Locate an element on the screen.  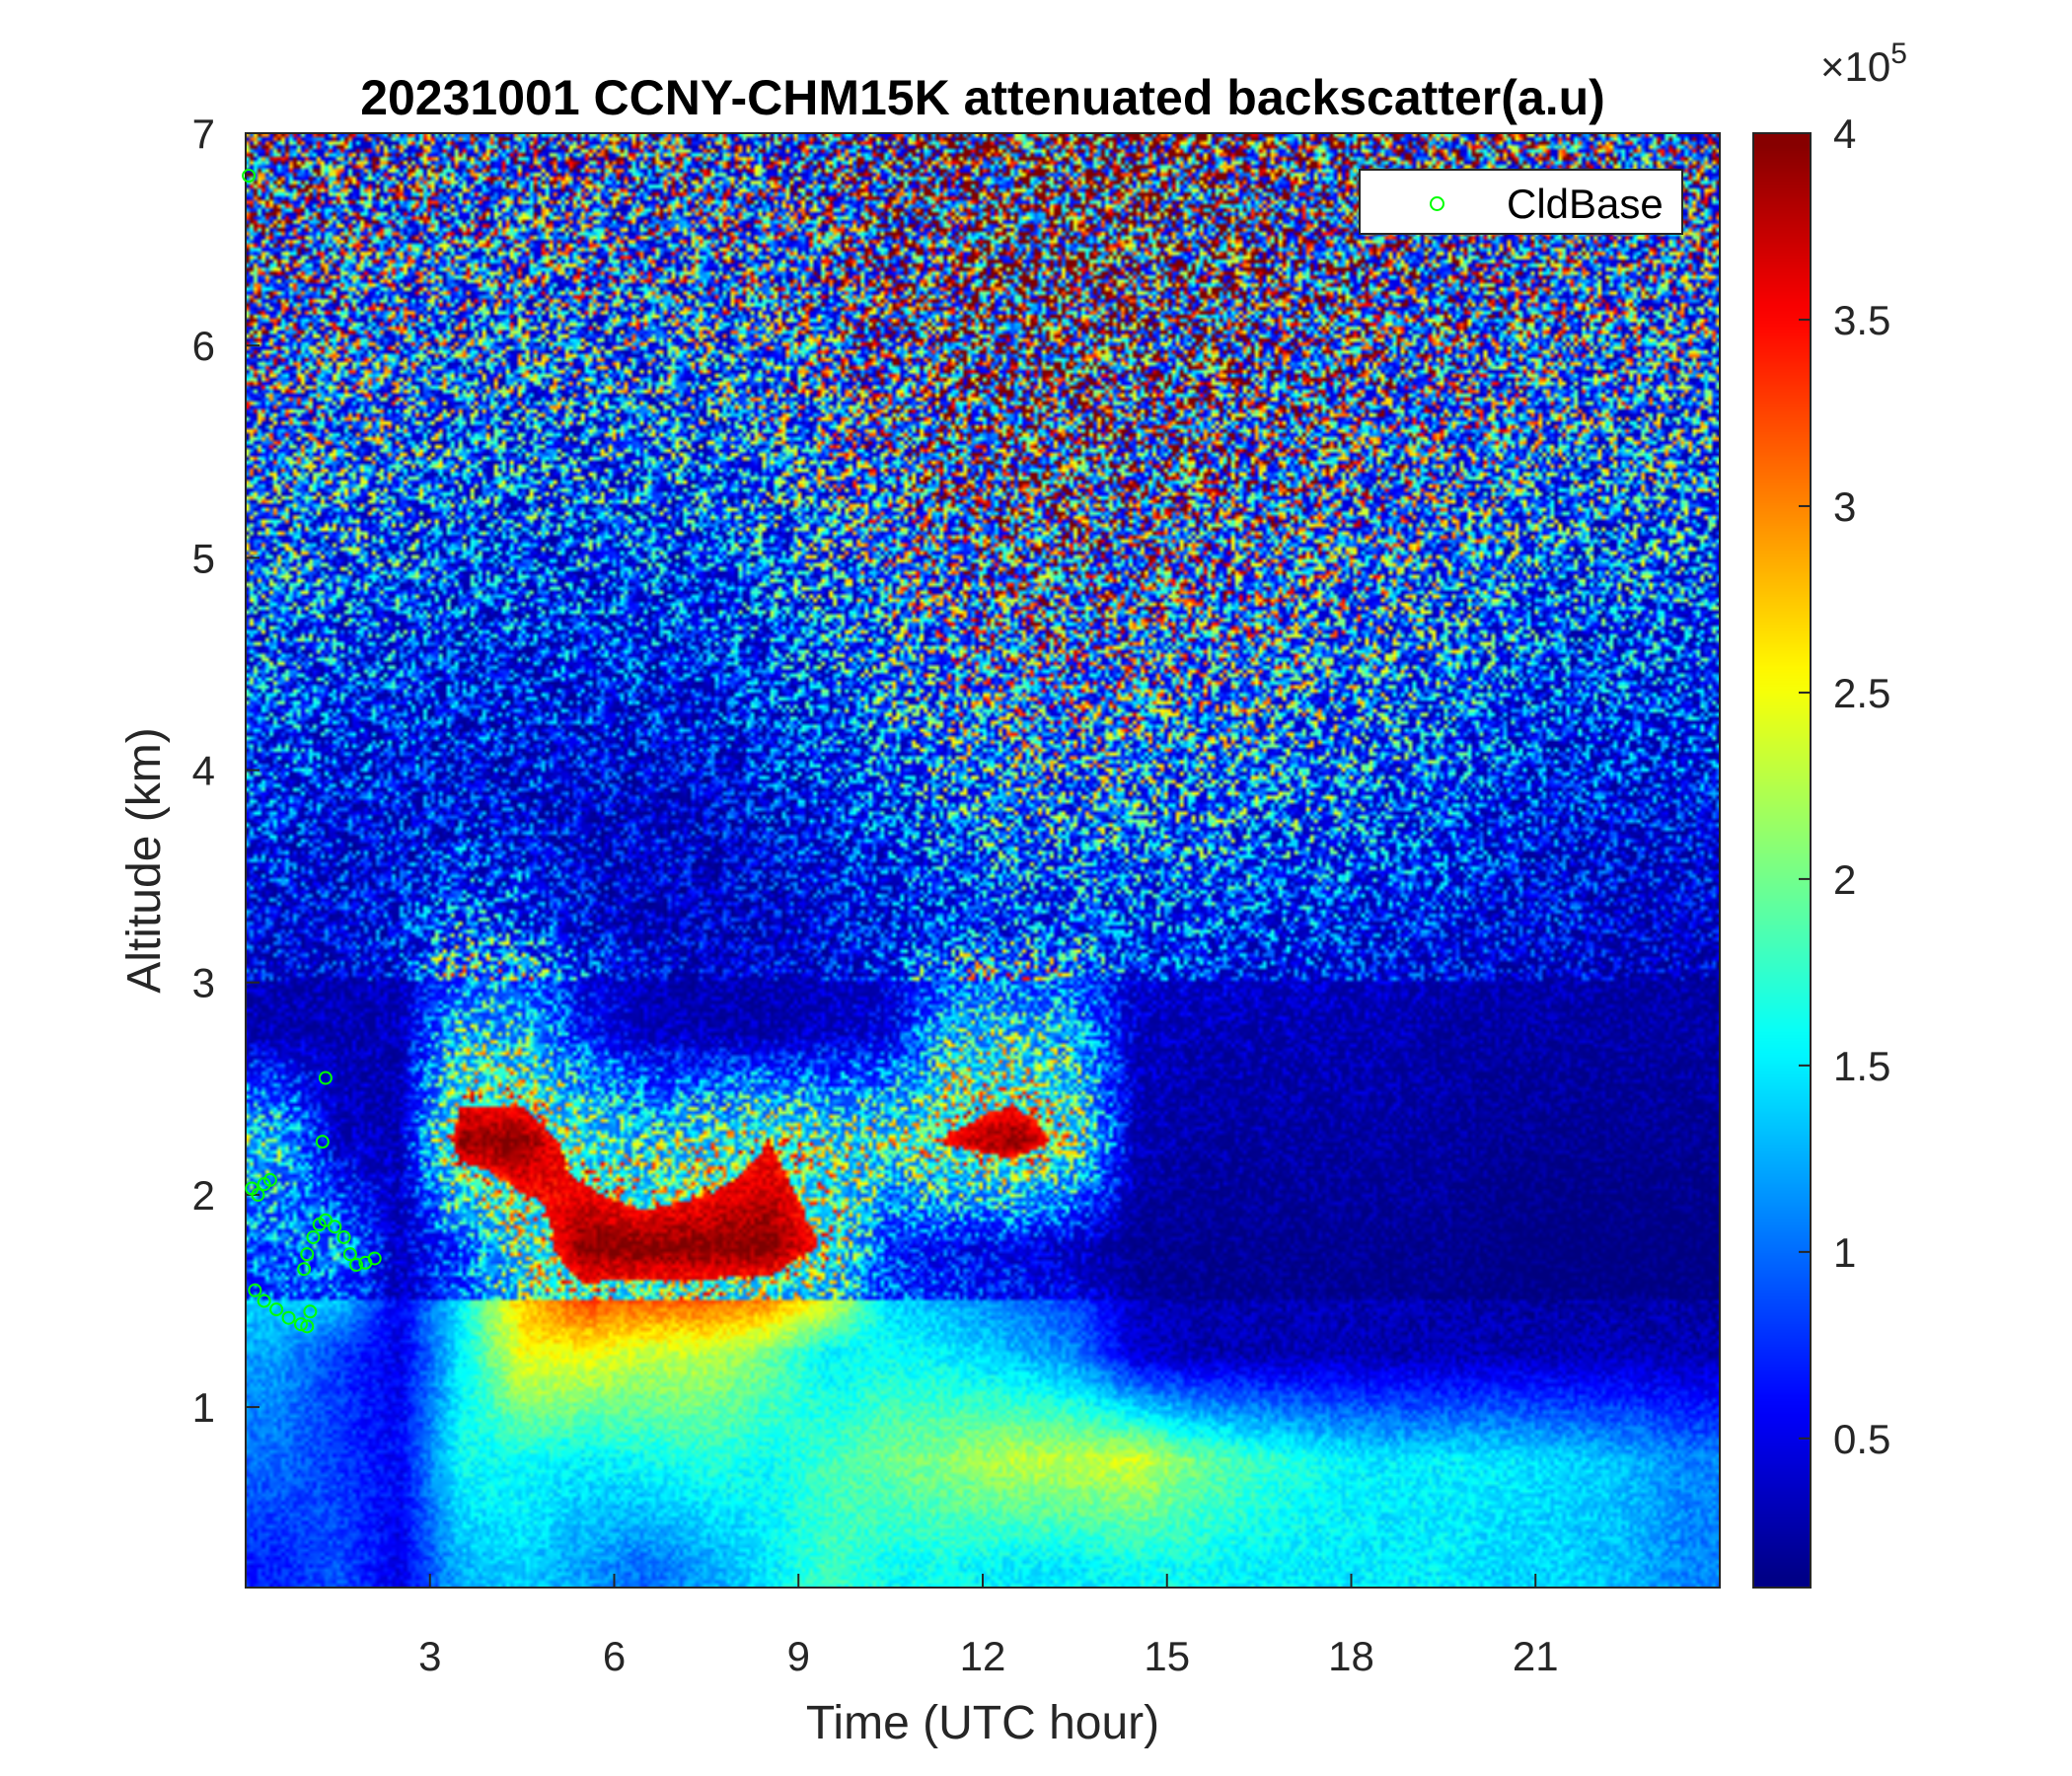
x-tick-label: 6 is located at coordinates (614, 1656).